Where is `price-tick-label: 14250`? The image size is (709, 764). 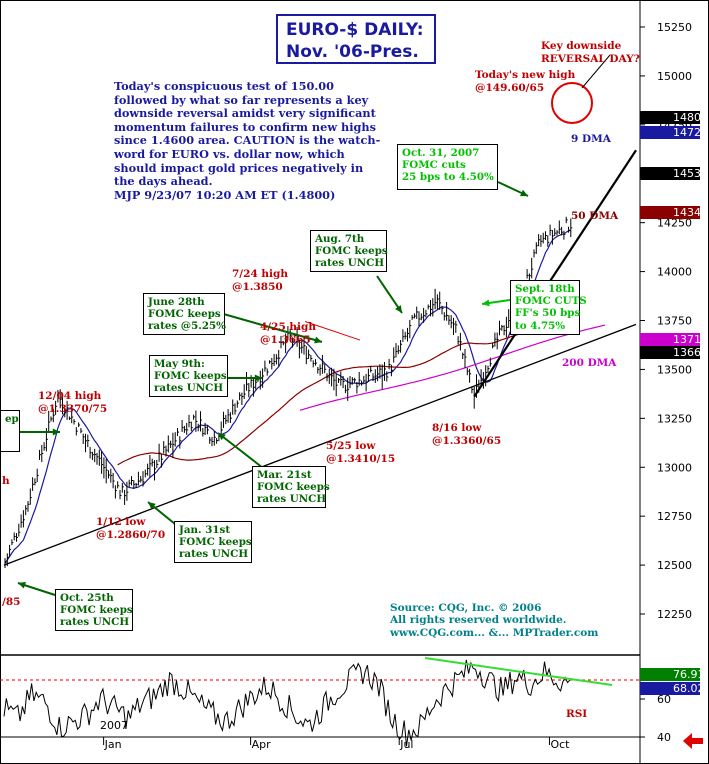
price-tick-label: 14250 is located at coordinates (674, 223).